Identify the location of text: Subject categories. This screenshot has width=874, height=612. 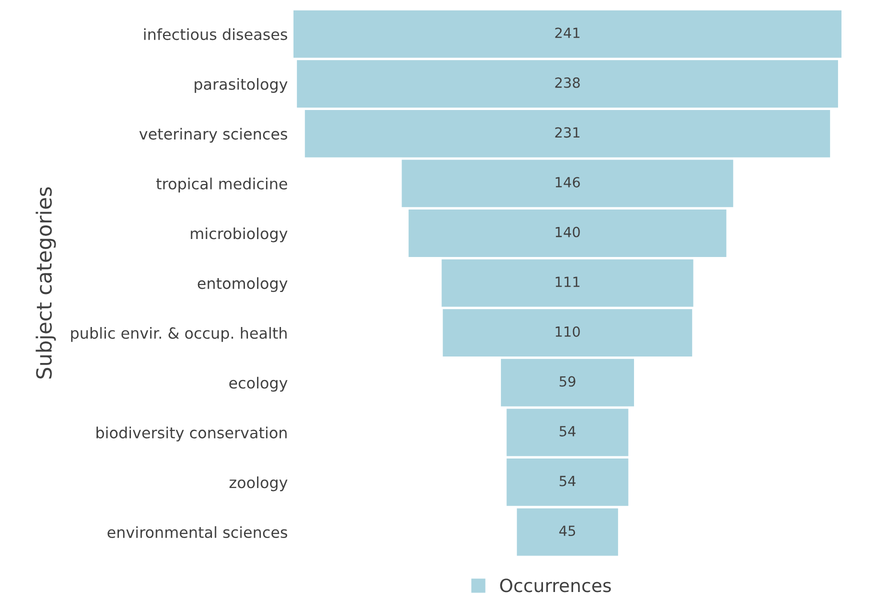
(46, 283).